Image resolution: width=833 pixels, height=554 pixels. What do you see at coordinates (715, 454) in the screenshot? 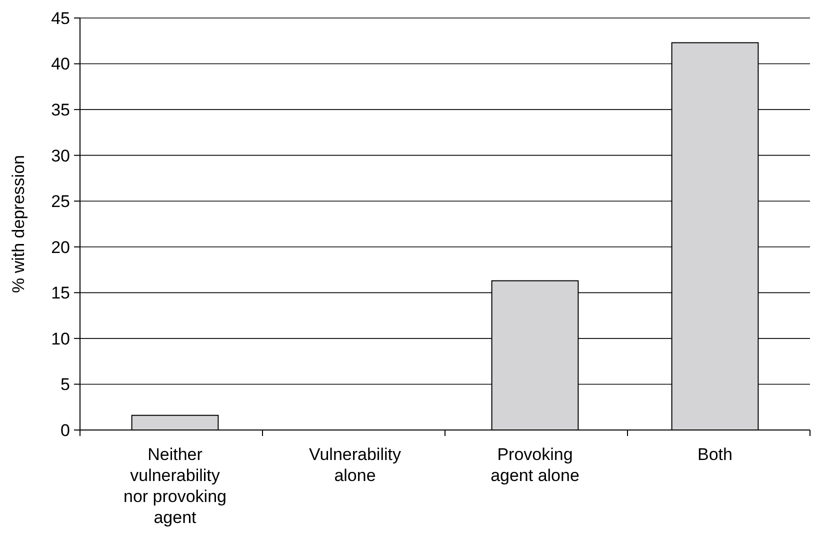
I see `x-tick-label: Both` at bounding box center [715, 454].